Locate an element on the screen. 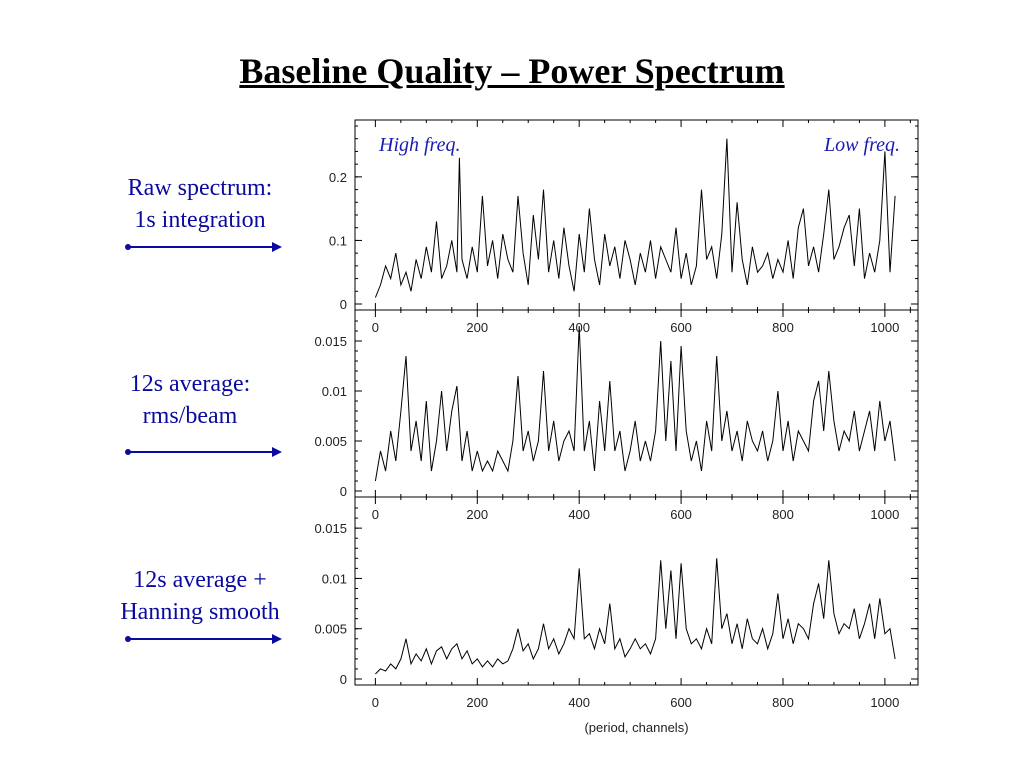 Image resolution: width=1024 pixels, height=768 pixels. side-label-line: 12s average: is located at coordinates (190, 384).